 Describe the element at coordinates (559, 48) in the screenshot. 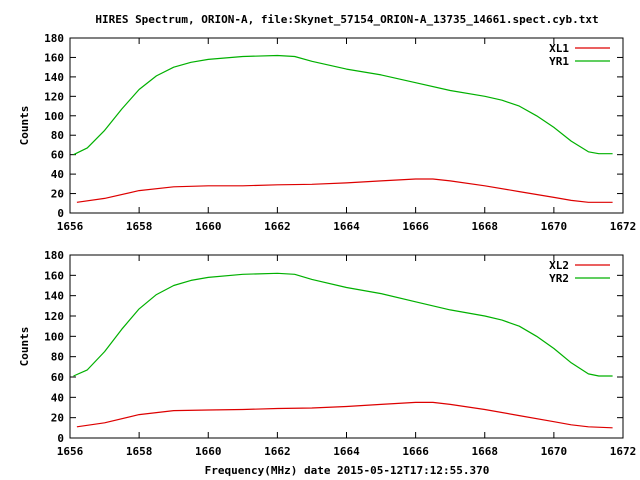

I see `legend-label: XL1` at that location.